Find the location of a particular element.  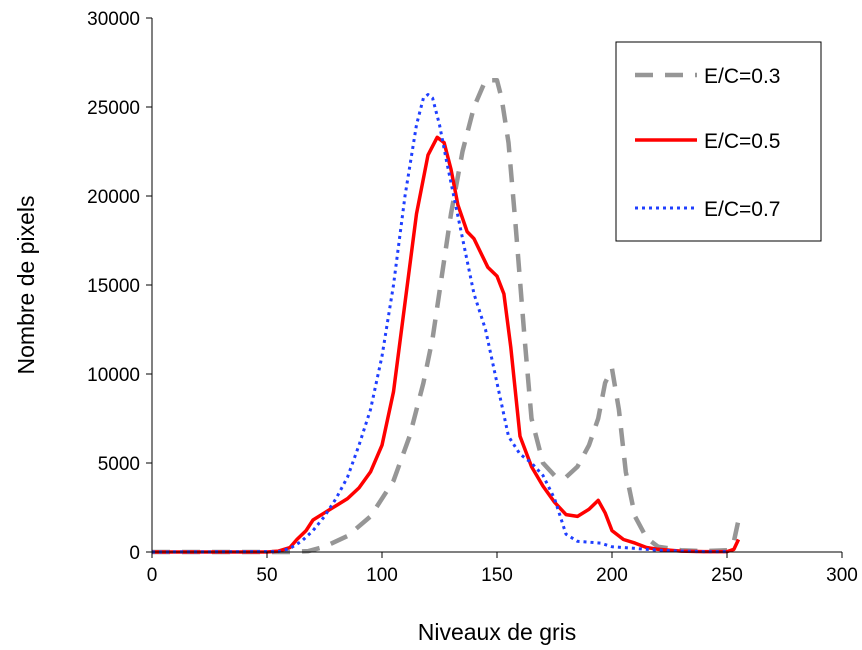

x-tick-label: 250 is located at coordinates (727, 575).